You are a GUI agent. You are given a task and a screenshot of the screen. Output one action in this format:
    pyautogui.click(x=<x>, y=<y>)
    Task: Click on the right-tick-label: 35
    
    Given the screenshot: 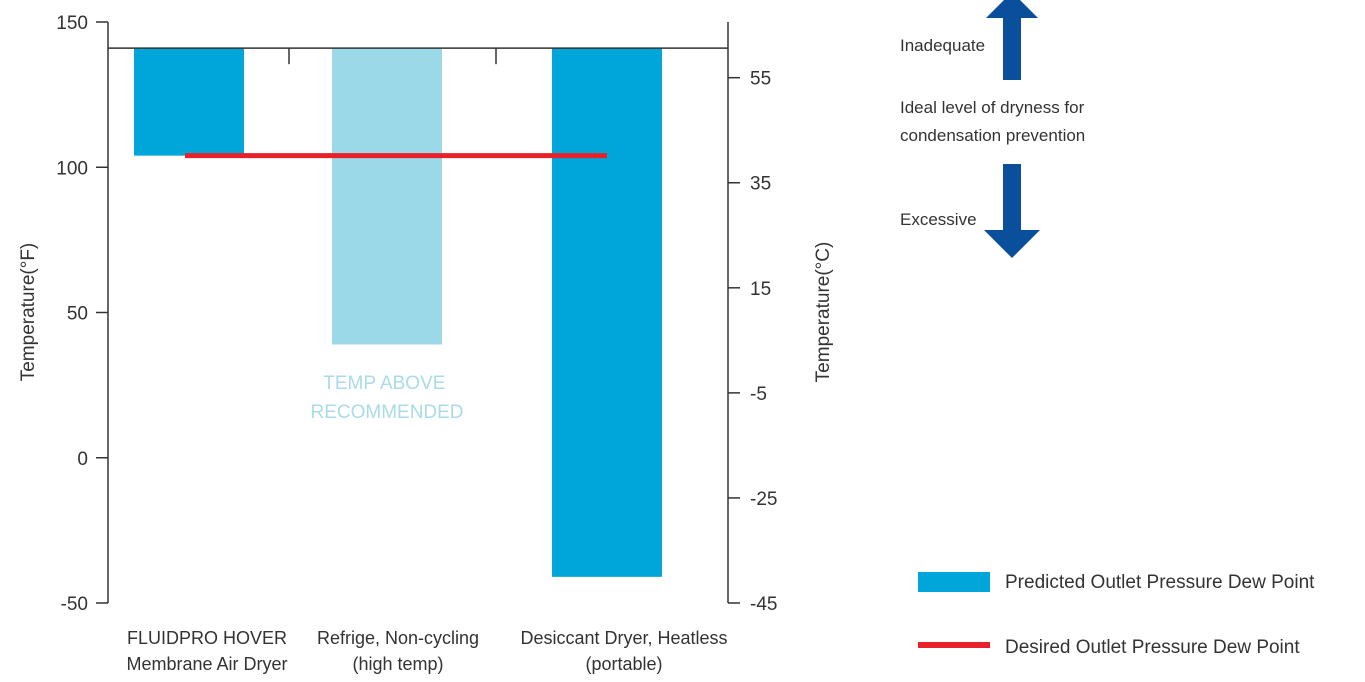 What is the action you would take?
    pyautogui.click(x=760, y=184)
    